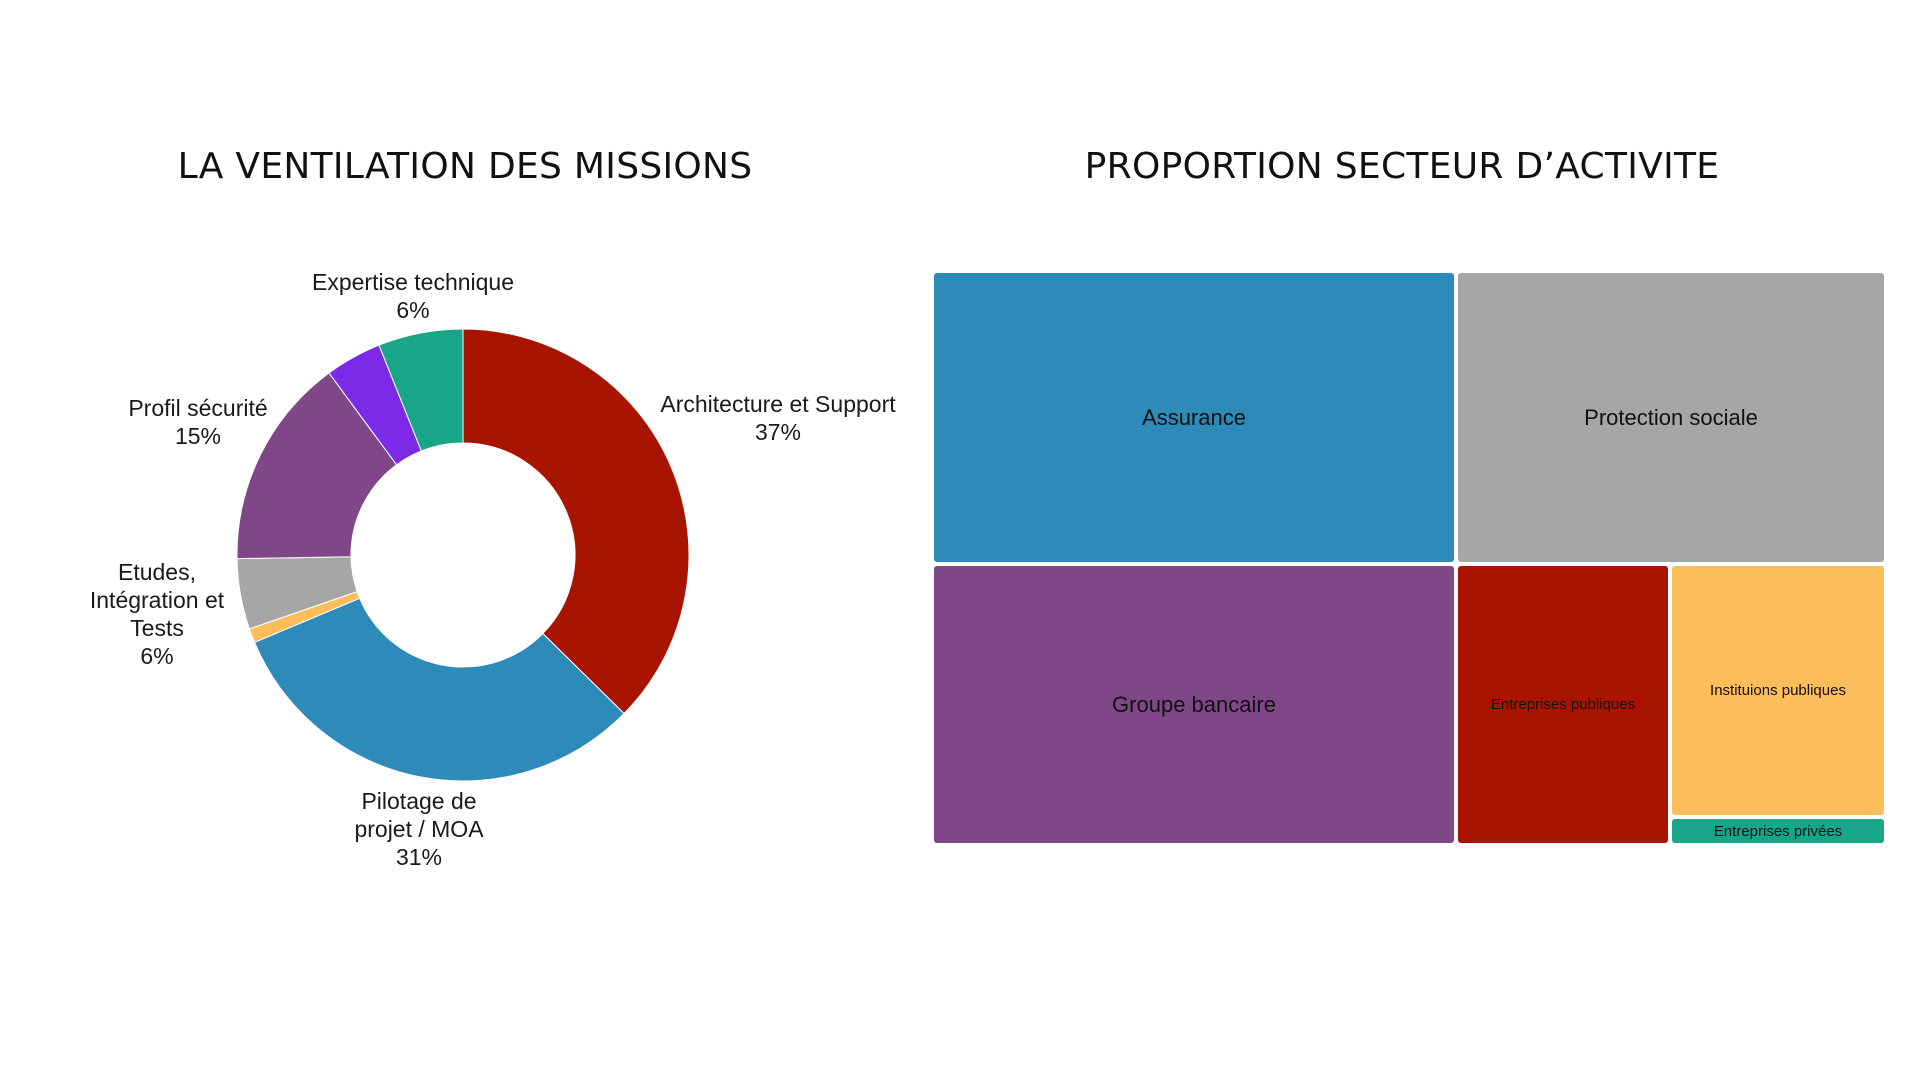 Image resolution: width=1920 pixels, height=1080 pixels. Describe the element at coordinates (465, 166) in the screenshot. I see `chart-title-missions: LA VENTILATION DES MISSIONS` at that location.